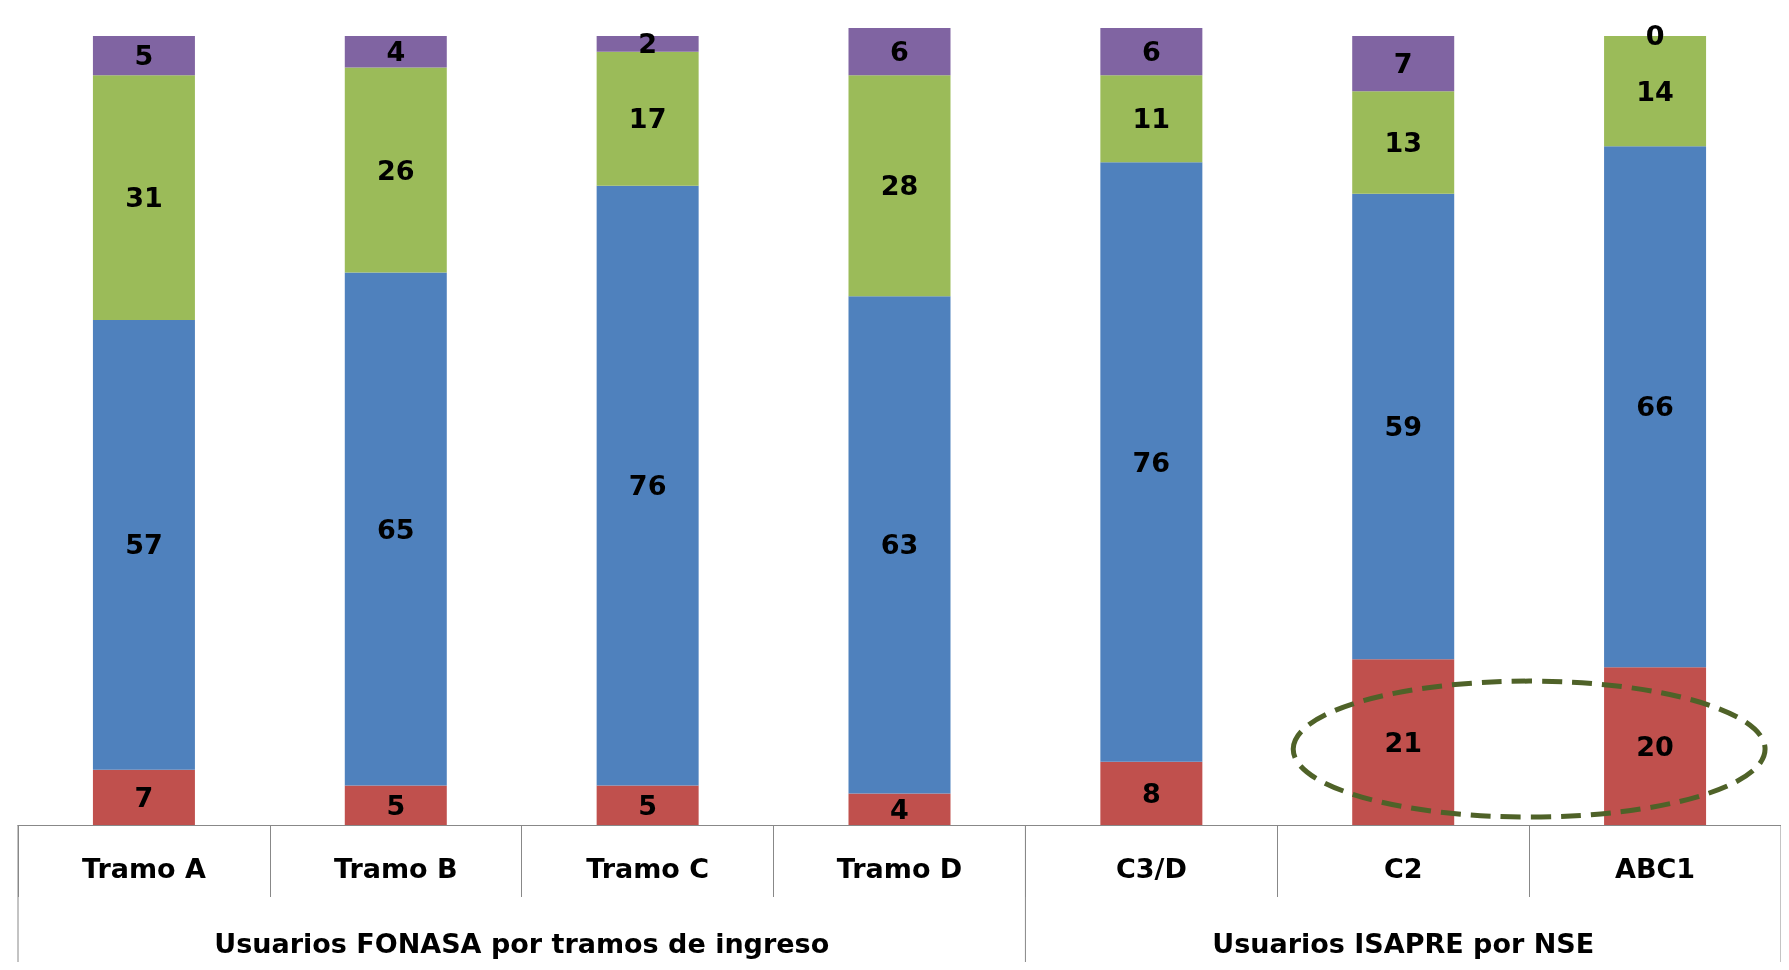 This screenshot has width=1789, height=970. Describe the element at coordinates (648, 868) in the screenshot. I see `x-tick-label: Tramo C` at that location.